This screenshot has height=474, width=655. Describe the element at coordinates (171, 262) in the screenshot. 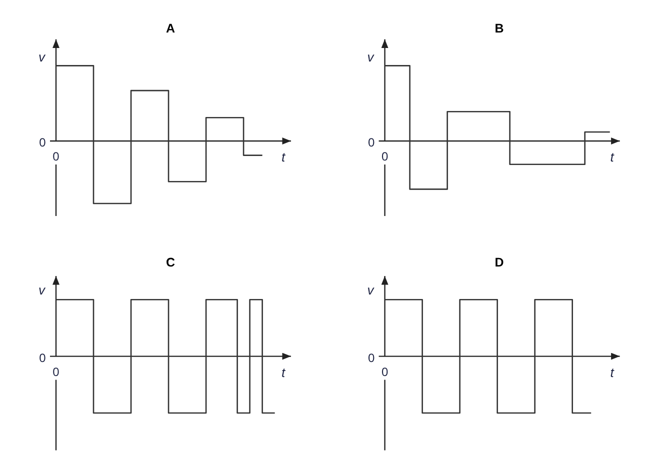

I see `chart-title: C` at that location.